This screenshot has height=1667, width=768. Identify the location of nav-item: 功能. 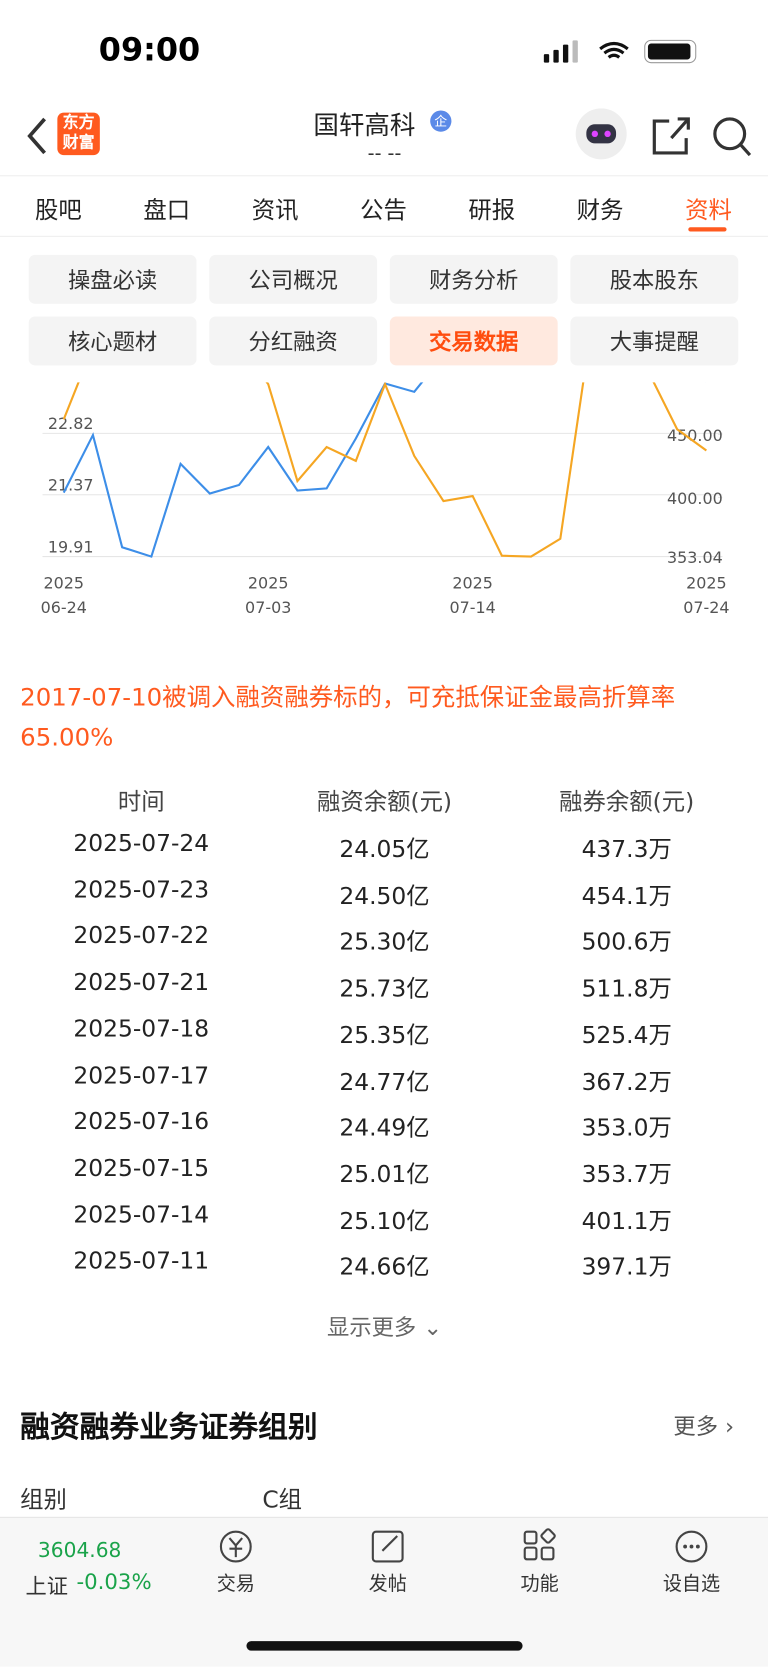
(539, 1584).